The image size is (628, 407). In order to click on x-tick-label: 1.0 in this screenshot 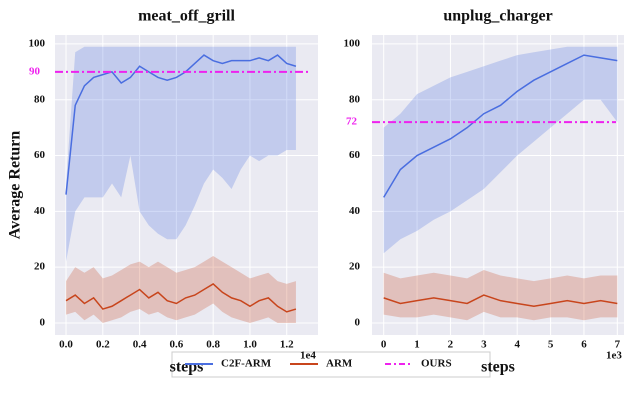, I will do `click(250, 345)`.